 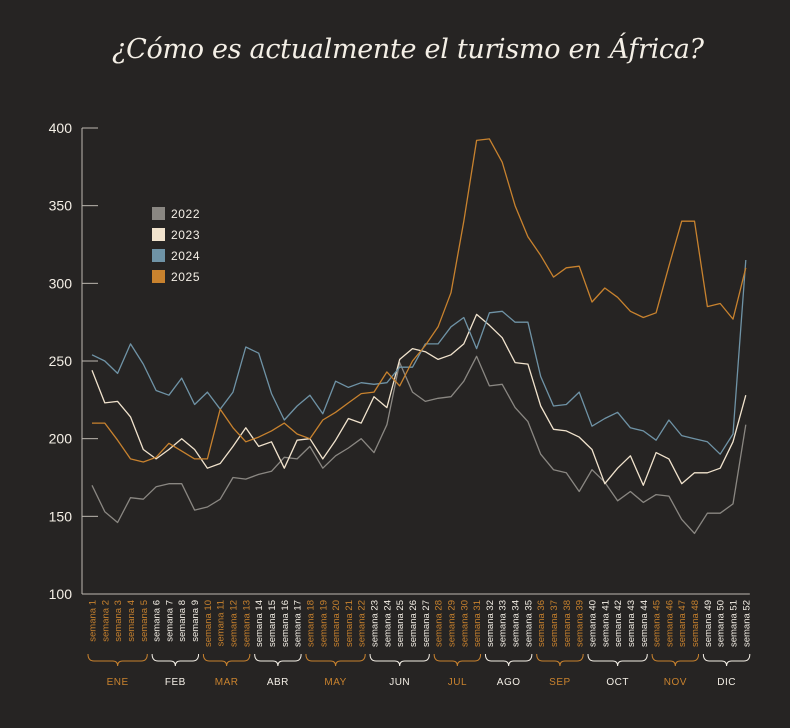 I want to click on x-tick-label: semana 42, so click(x=618, y=623).